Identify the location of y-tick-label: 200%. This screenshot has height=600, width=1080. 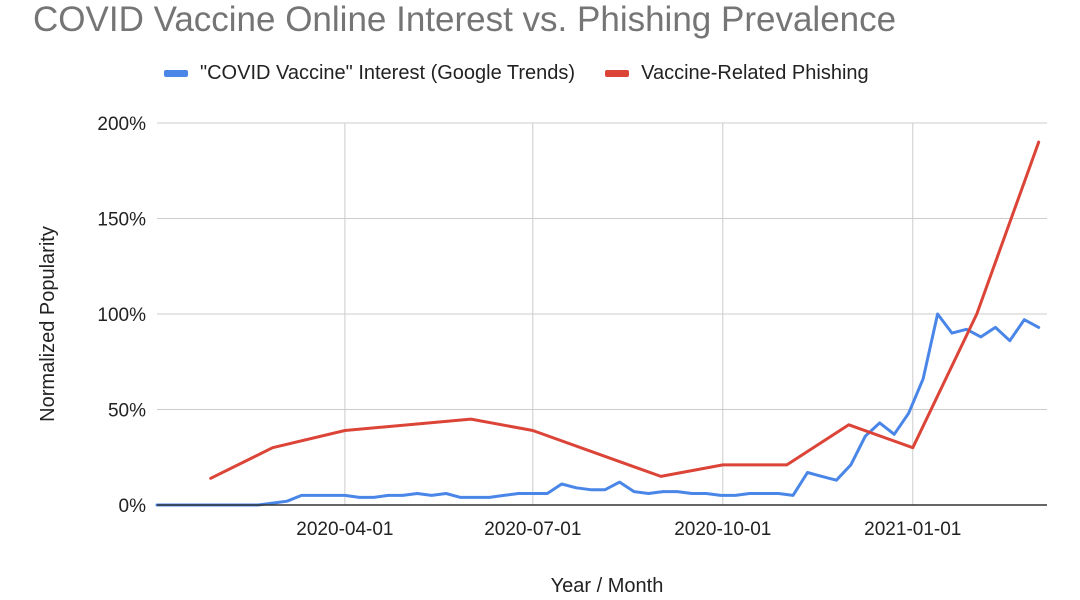
(121, 124).